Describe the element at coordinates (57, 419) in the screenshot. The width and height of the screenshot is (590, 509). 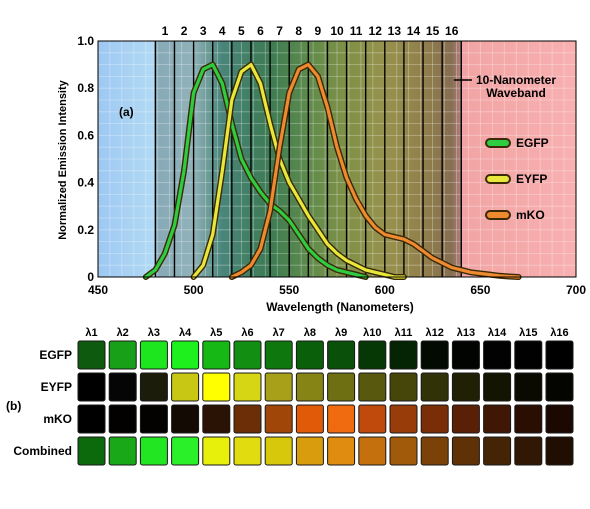
I see `row-header-mko: mKO` at that location.